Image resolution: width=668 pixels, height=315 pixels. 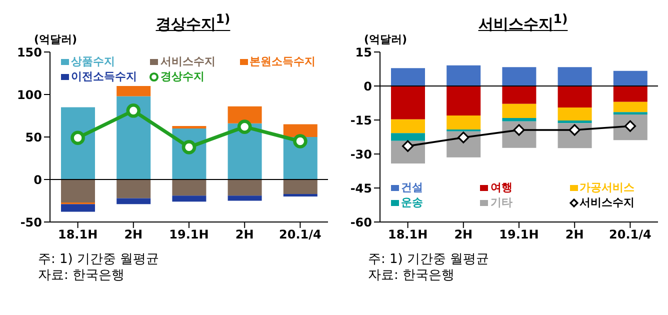 What do you see at coordinates (361, 154) in the screenshot?
I see `y-tick-label: -30` at bounding box center [361, 154].